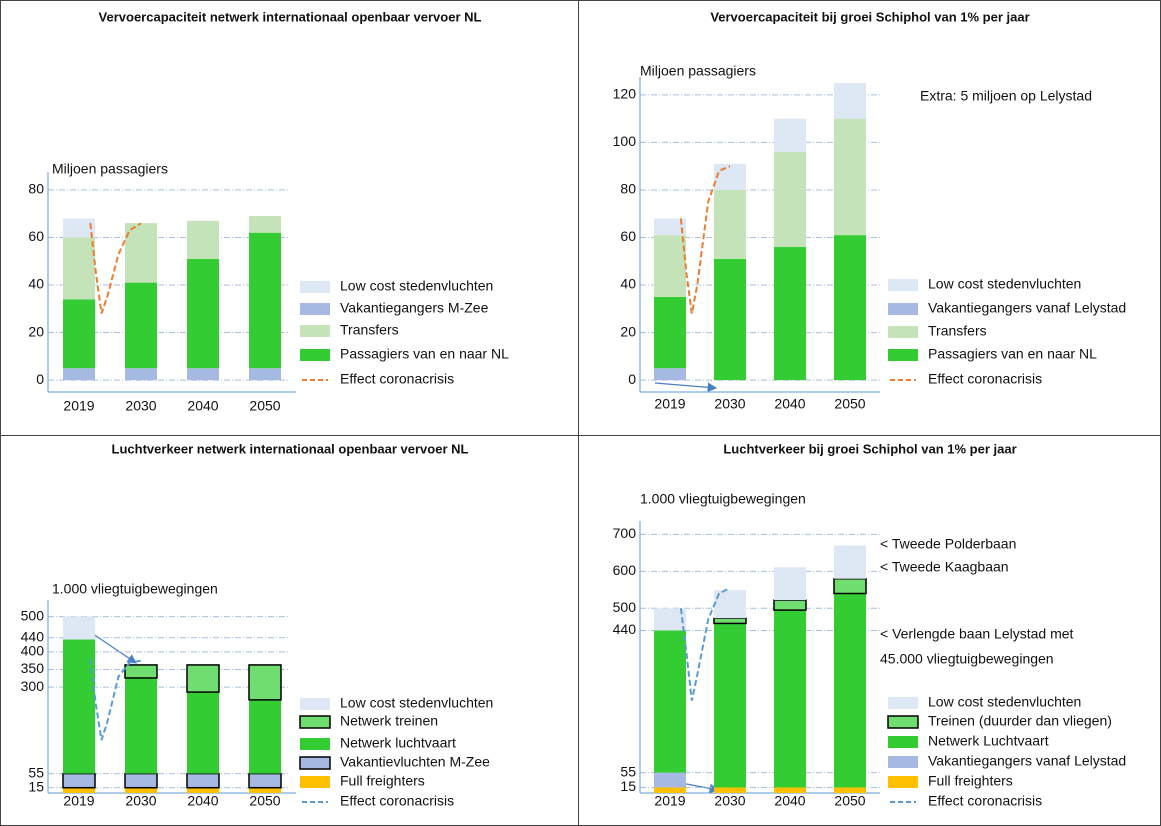 This screenshot has width=1161, height=826. I want to click on legend-label: Vakantievluchten M-Zee, so click(415, 762).